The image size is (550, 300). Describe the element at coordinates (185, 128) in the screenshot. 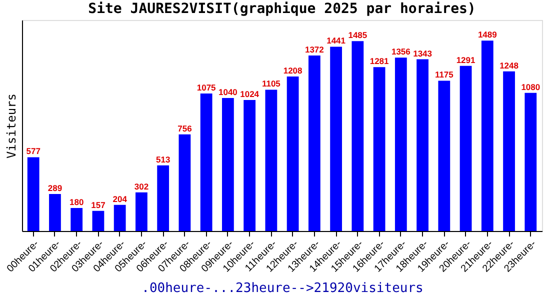

I see `data-label: 756` at that location.